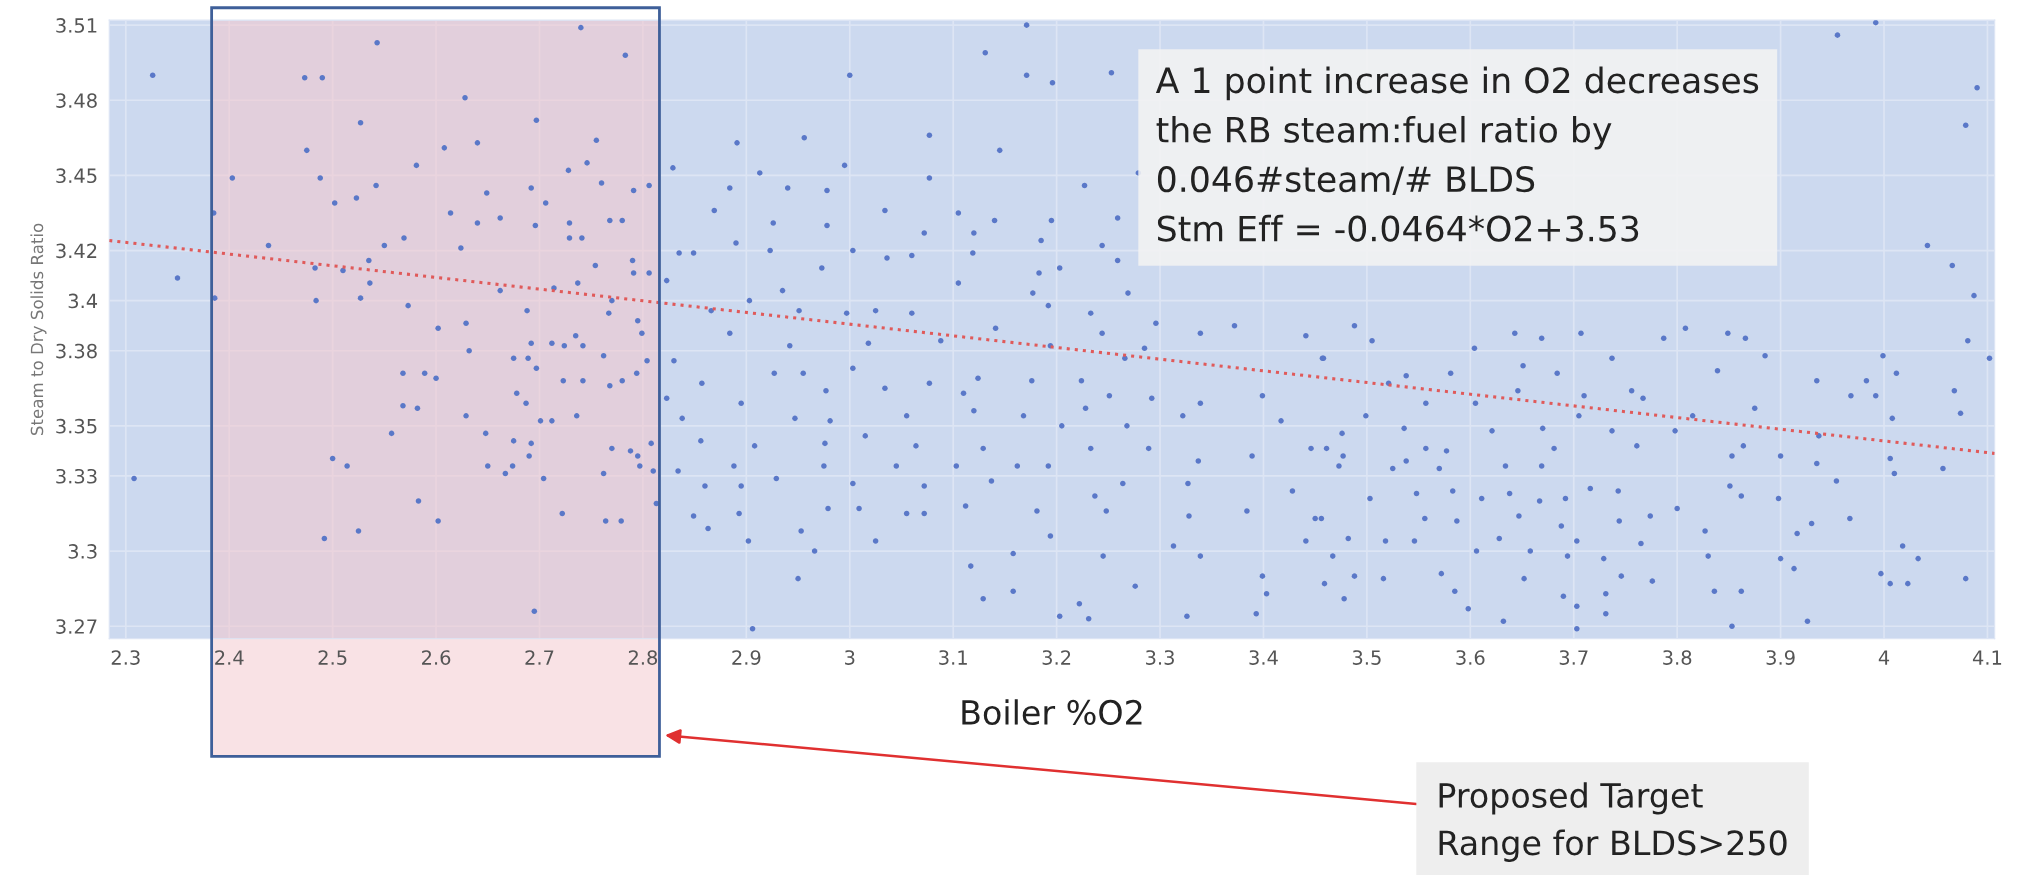 The width and height of the screenshot is (2023, 875). I want to click on x-tick-label: 2.7, so click(539, 657).